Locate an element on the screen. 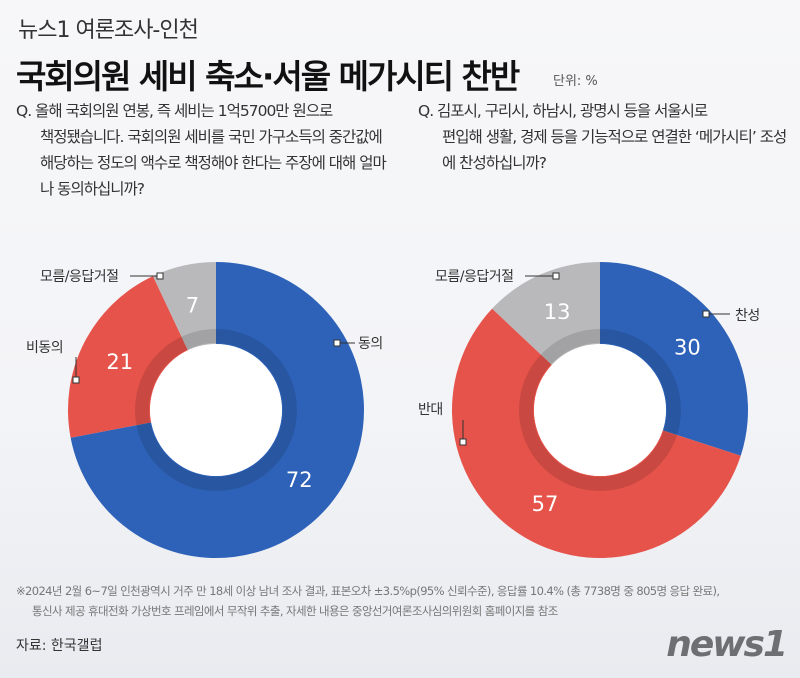 This screenshot has width=800, height=678. callout-oppose: 반대 is located at coordinates (442, 424).